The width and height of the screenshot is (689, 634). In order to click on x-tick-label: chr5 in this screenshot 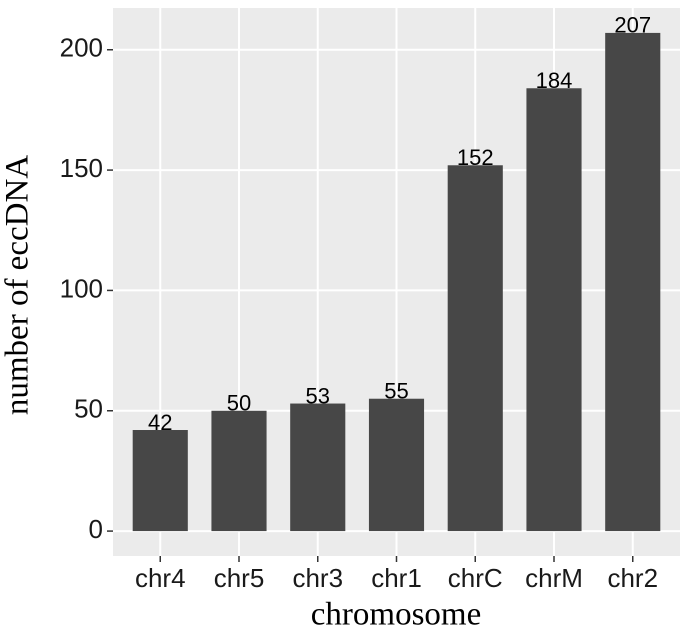, I will do `click(239, 578)`.